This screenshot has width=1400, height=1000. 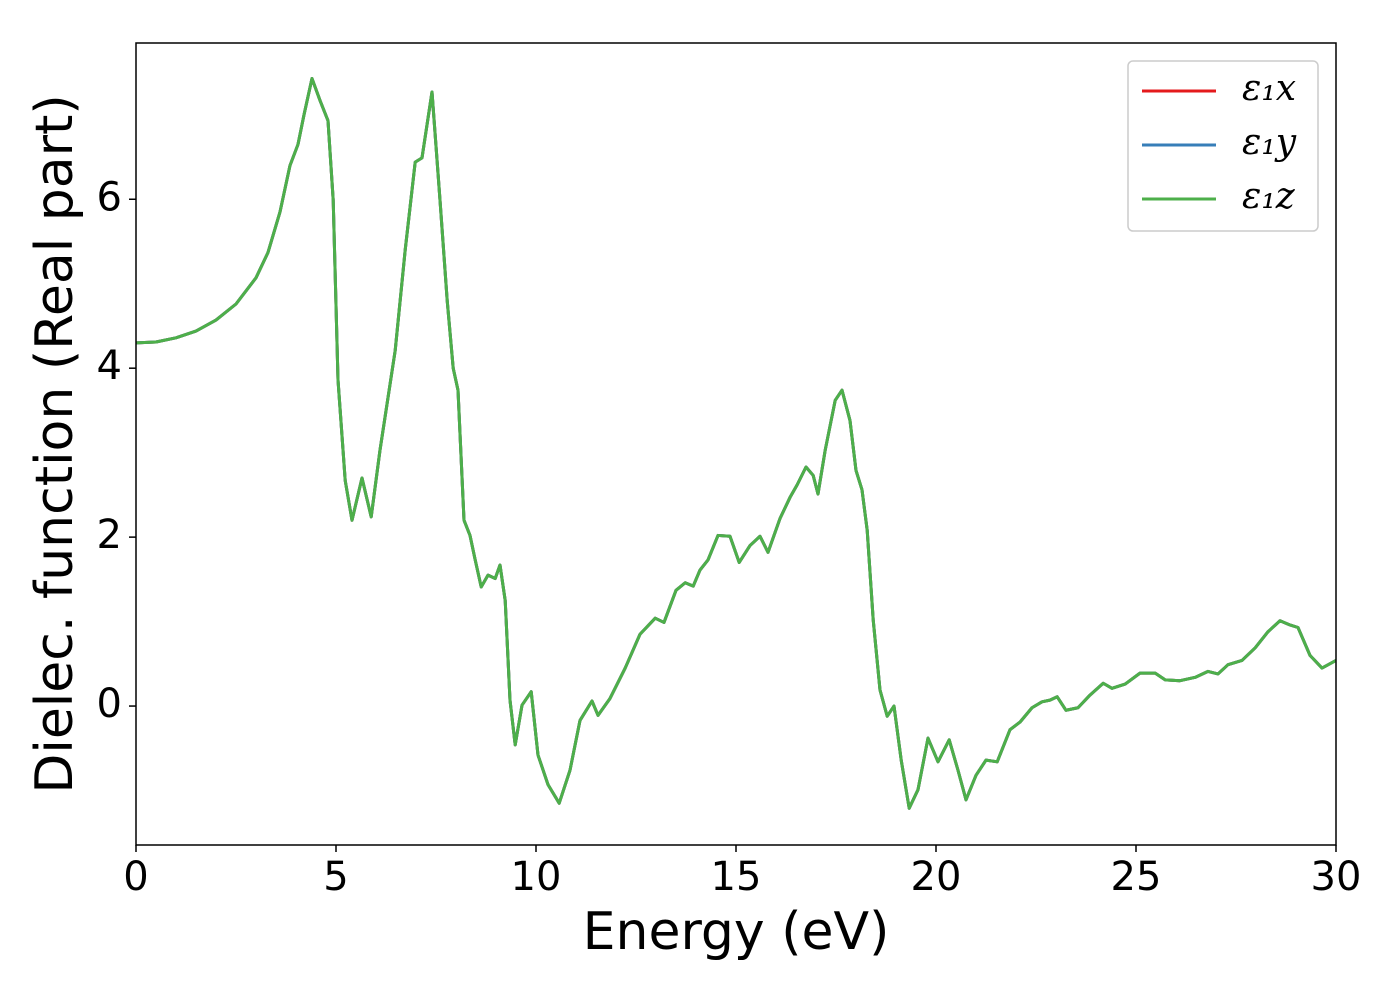 What do you see at coordinates (55, 443) in the screenshot?
I see `y-axis-label: Dielec. function (Real part)` at bounding box center [55, 443].